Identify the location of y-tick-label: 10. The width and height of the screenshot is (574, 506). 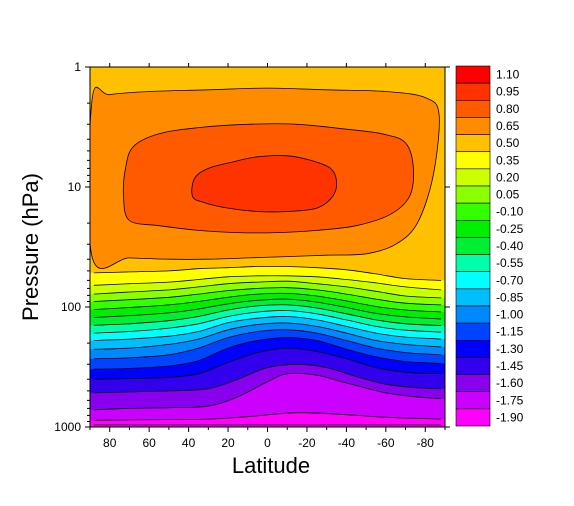
(75, 187).